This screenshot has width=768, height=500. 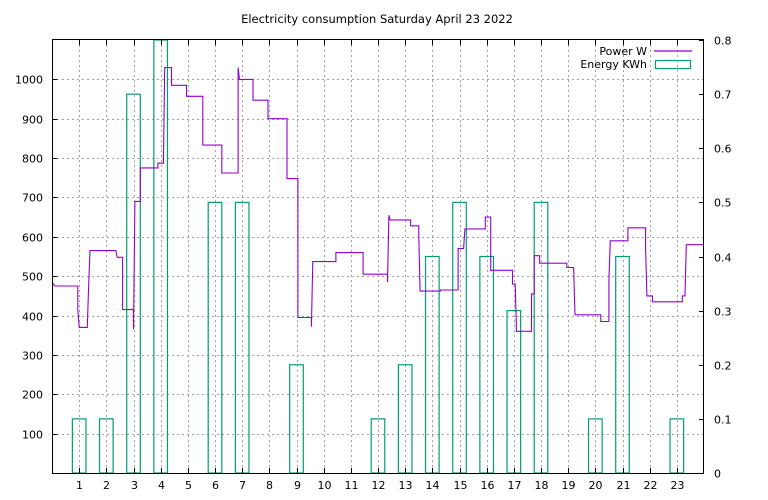 What do you see at coordinates (32, 120) in the screenshot?
I see `y-tick-label: 900` at bounding box center [32, 120].